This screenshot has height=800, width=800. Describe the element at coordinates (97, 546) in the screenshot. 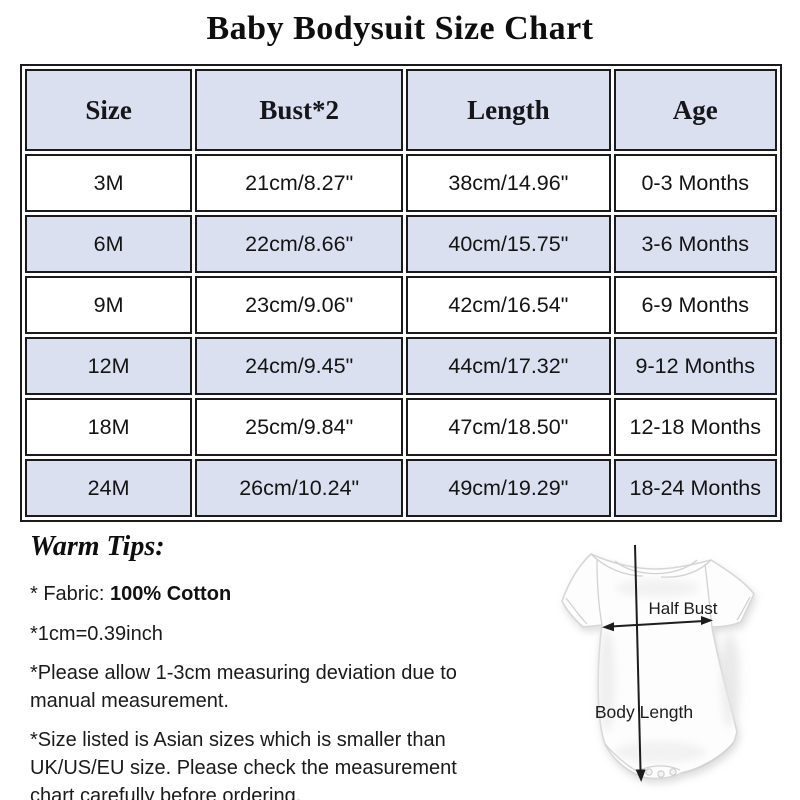

I see `warm-tips-heading: Warm Tips:` at that location.